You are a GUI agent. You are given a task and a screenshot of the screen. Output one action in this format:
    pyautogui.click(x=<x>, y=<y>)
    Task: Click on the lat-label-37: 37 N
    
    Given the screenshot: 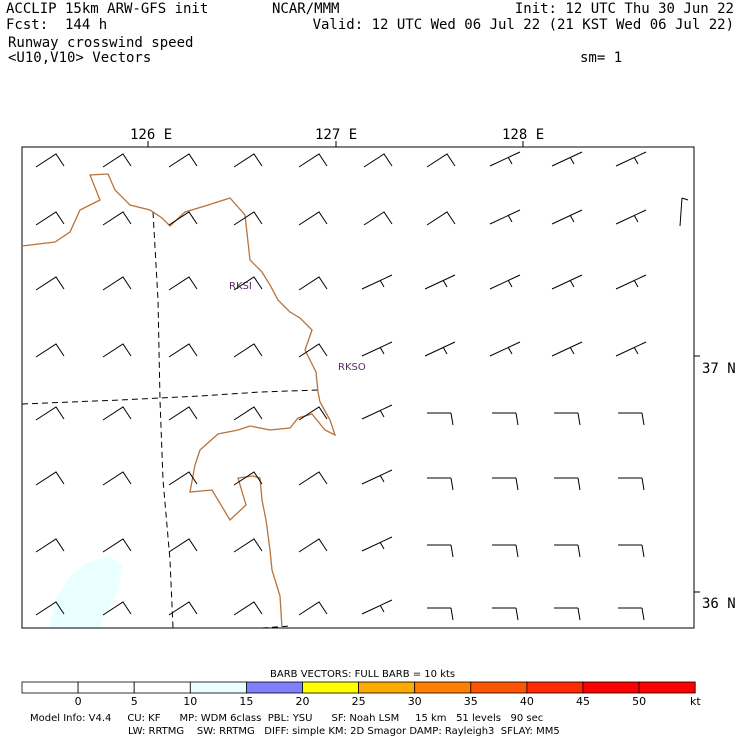 What is the action you would take?
    pyautogui.click(x=719, y=369)
    